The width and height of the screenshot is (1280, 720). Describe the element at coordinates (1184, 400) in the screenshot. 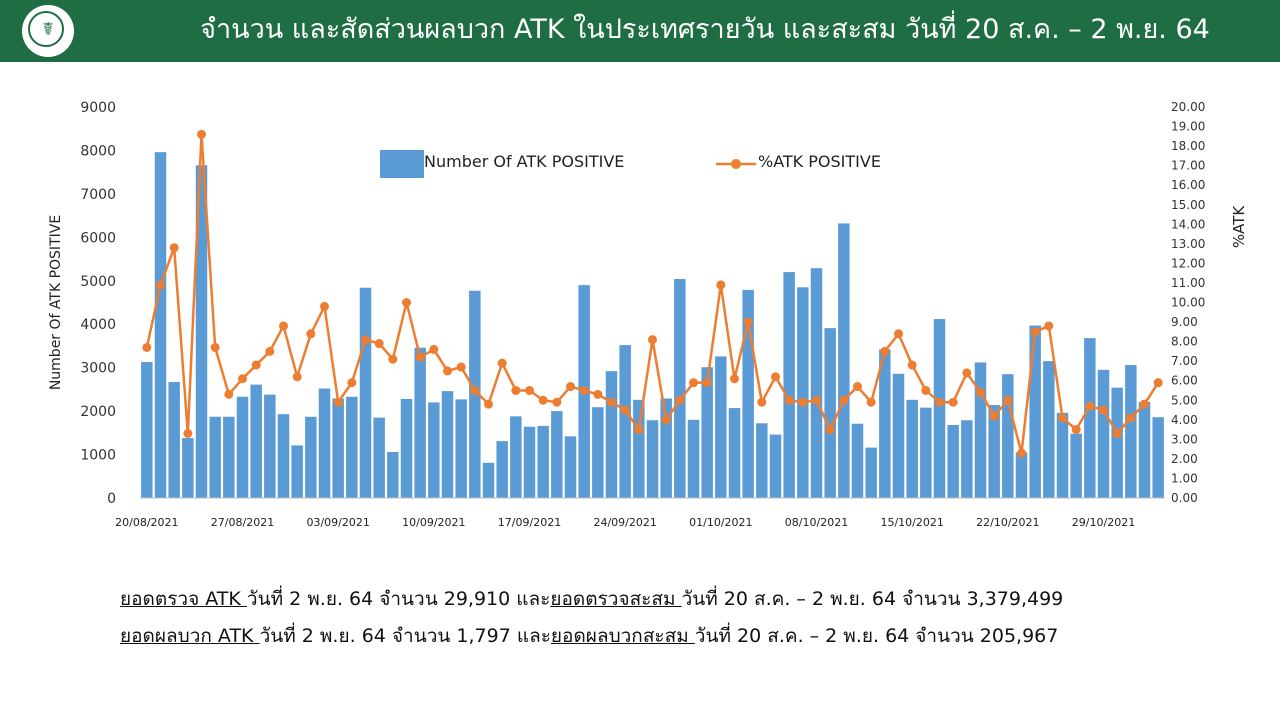

I see `y2-tick-label: 5.00` at that location.